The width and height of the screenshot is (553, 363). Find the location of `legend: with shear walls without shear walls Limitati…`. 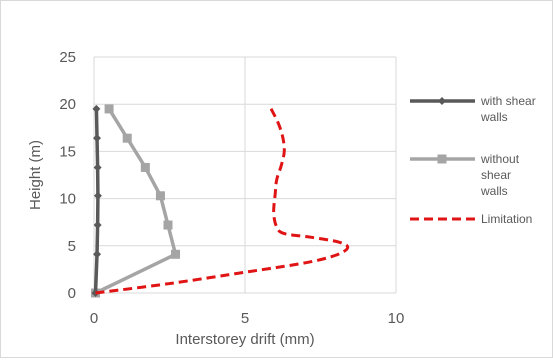

legend: with shear walls without shear walls Limitati… is located at coordinates (473, 160).